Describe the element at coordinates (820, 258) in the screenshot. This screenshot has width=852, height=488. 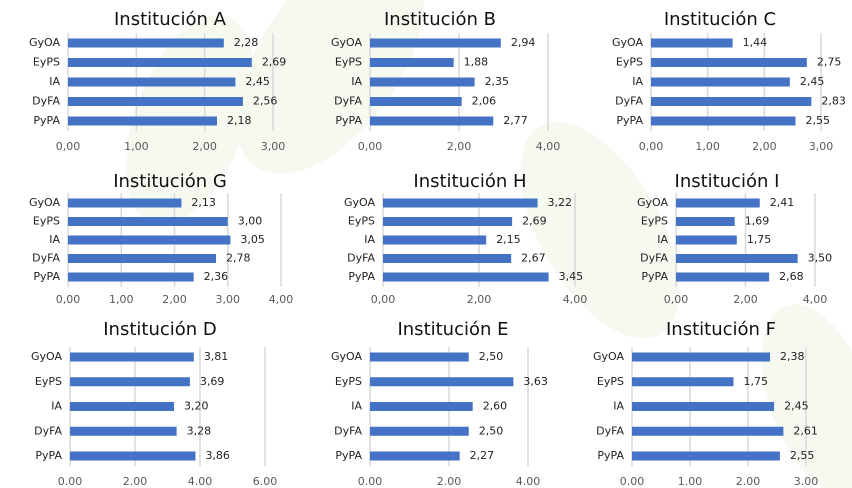
I see `value-label: 3,50` at that location.